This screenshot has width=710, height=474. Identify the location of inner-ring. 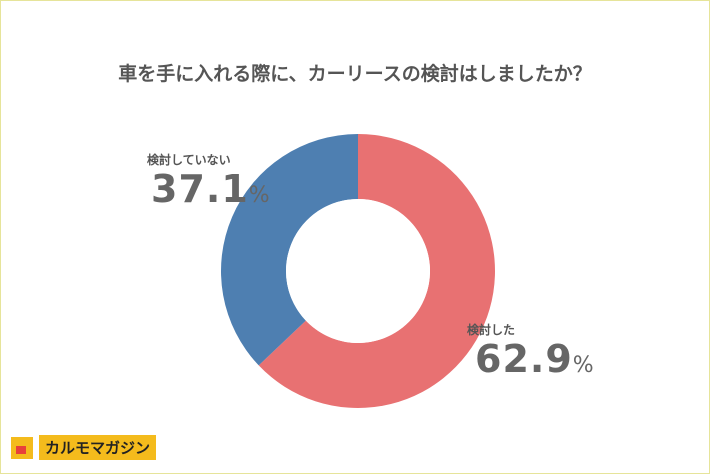
(358, 271).